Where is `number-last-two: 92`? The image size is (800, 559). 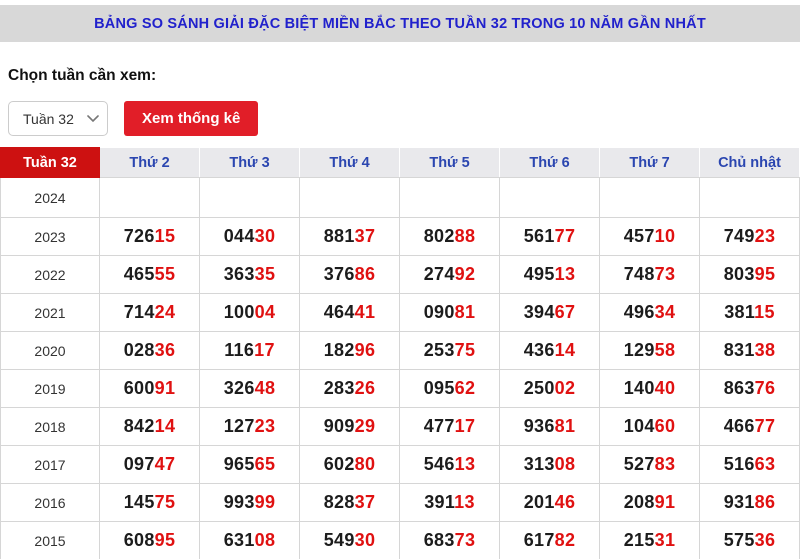
number-last-two: 92 is located at coordinates (465, 274).